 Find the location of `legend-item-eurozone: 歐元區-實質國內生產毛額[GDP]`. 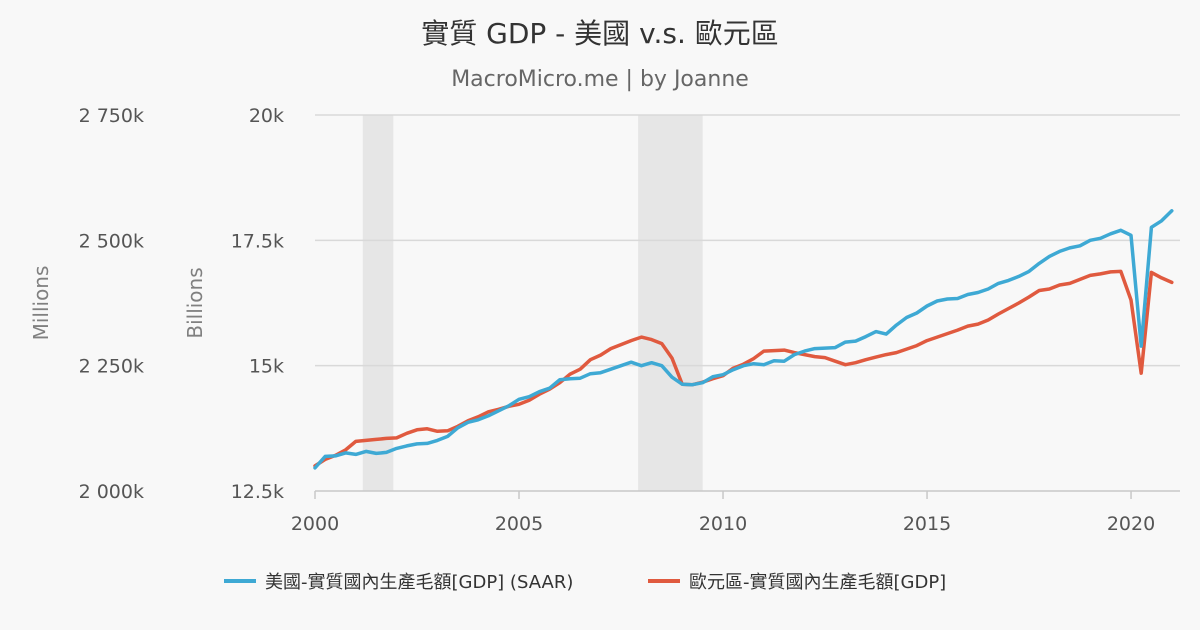

legend-item-eurozone: 歐元區-實質國內生產毛額[GDP] is located at coordinates (797, 582).